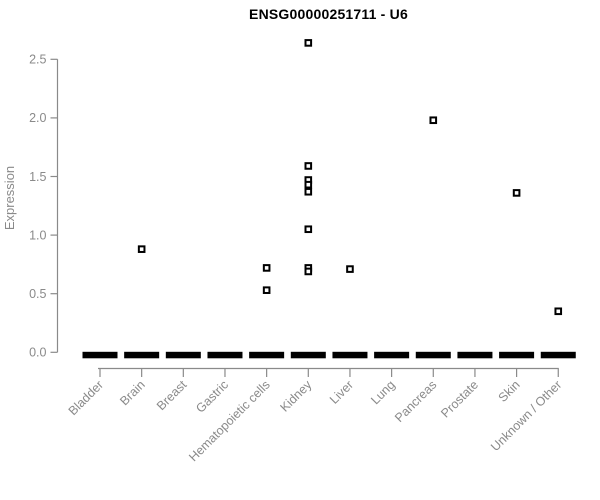 This screenshot has height=500, width=600. I want to click on y-tick-label: 2.0, so click(37, 118).